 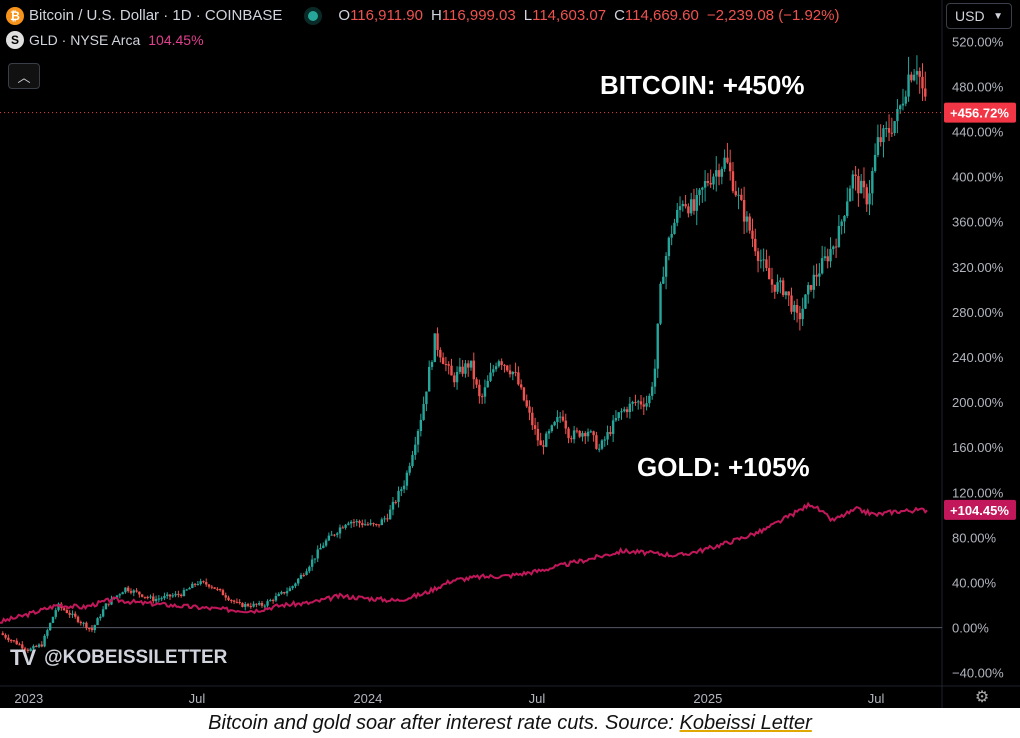 I want to click on source-link: Kobeissi Letter, so click(x=745, y=723).